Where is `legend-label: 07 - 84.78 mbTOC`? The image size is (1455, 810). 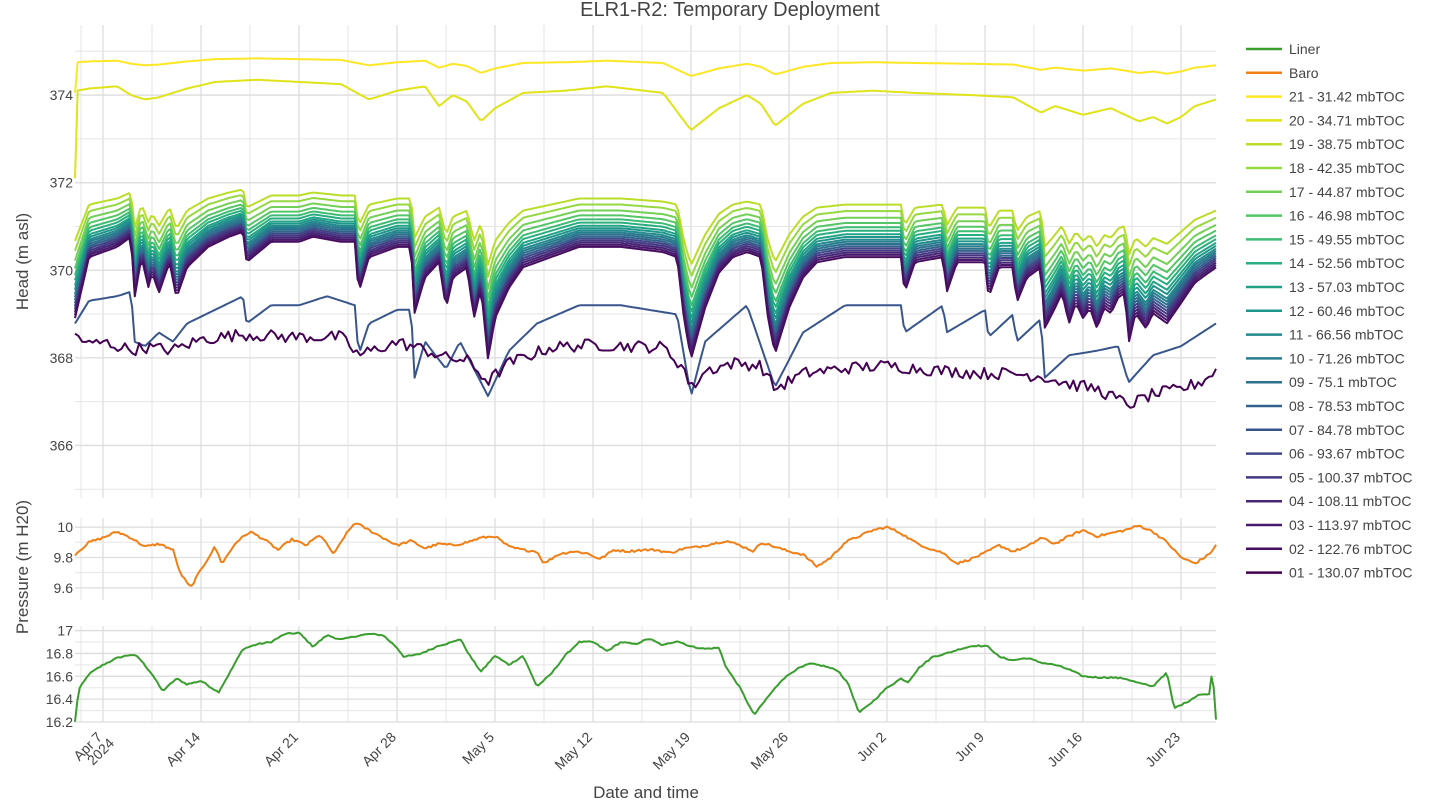
legend-label: 07 - 84.78 mbTOC is located at coordinates (1347, 430).